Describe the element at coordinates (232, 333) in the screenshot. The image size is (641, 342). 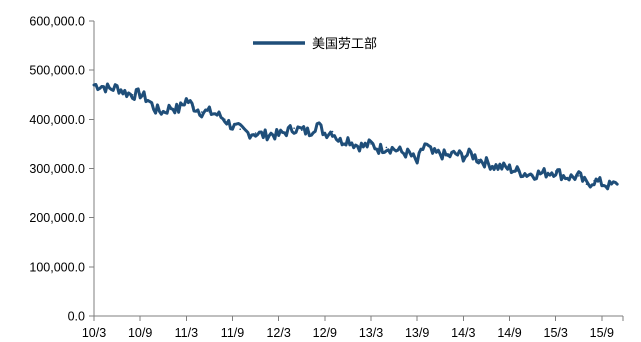
I see `x-tick-label: 11/9` at that location.